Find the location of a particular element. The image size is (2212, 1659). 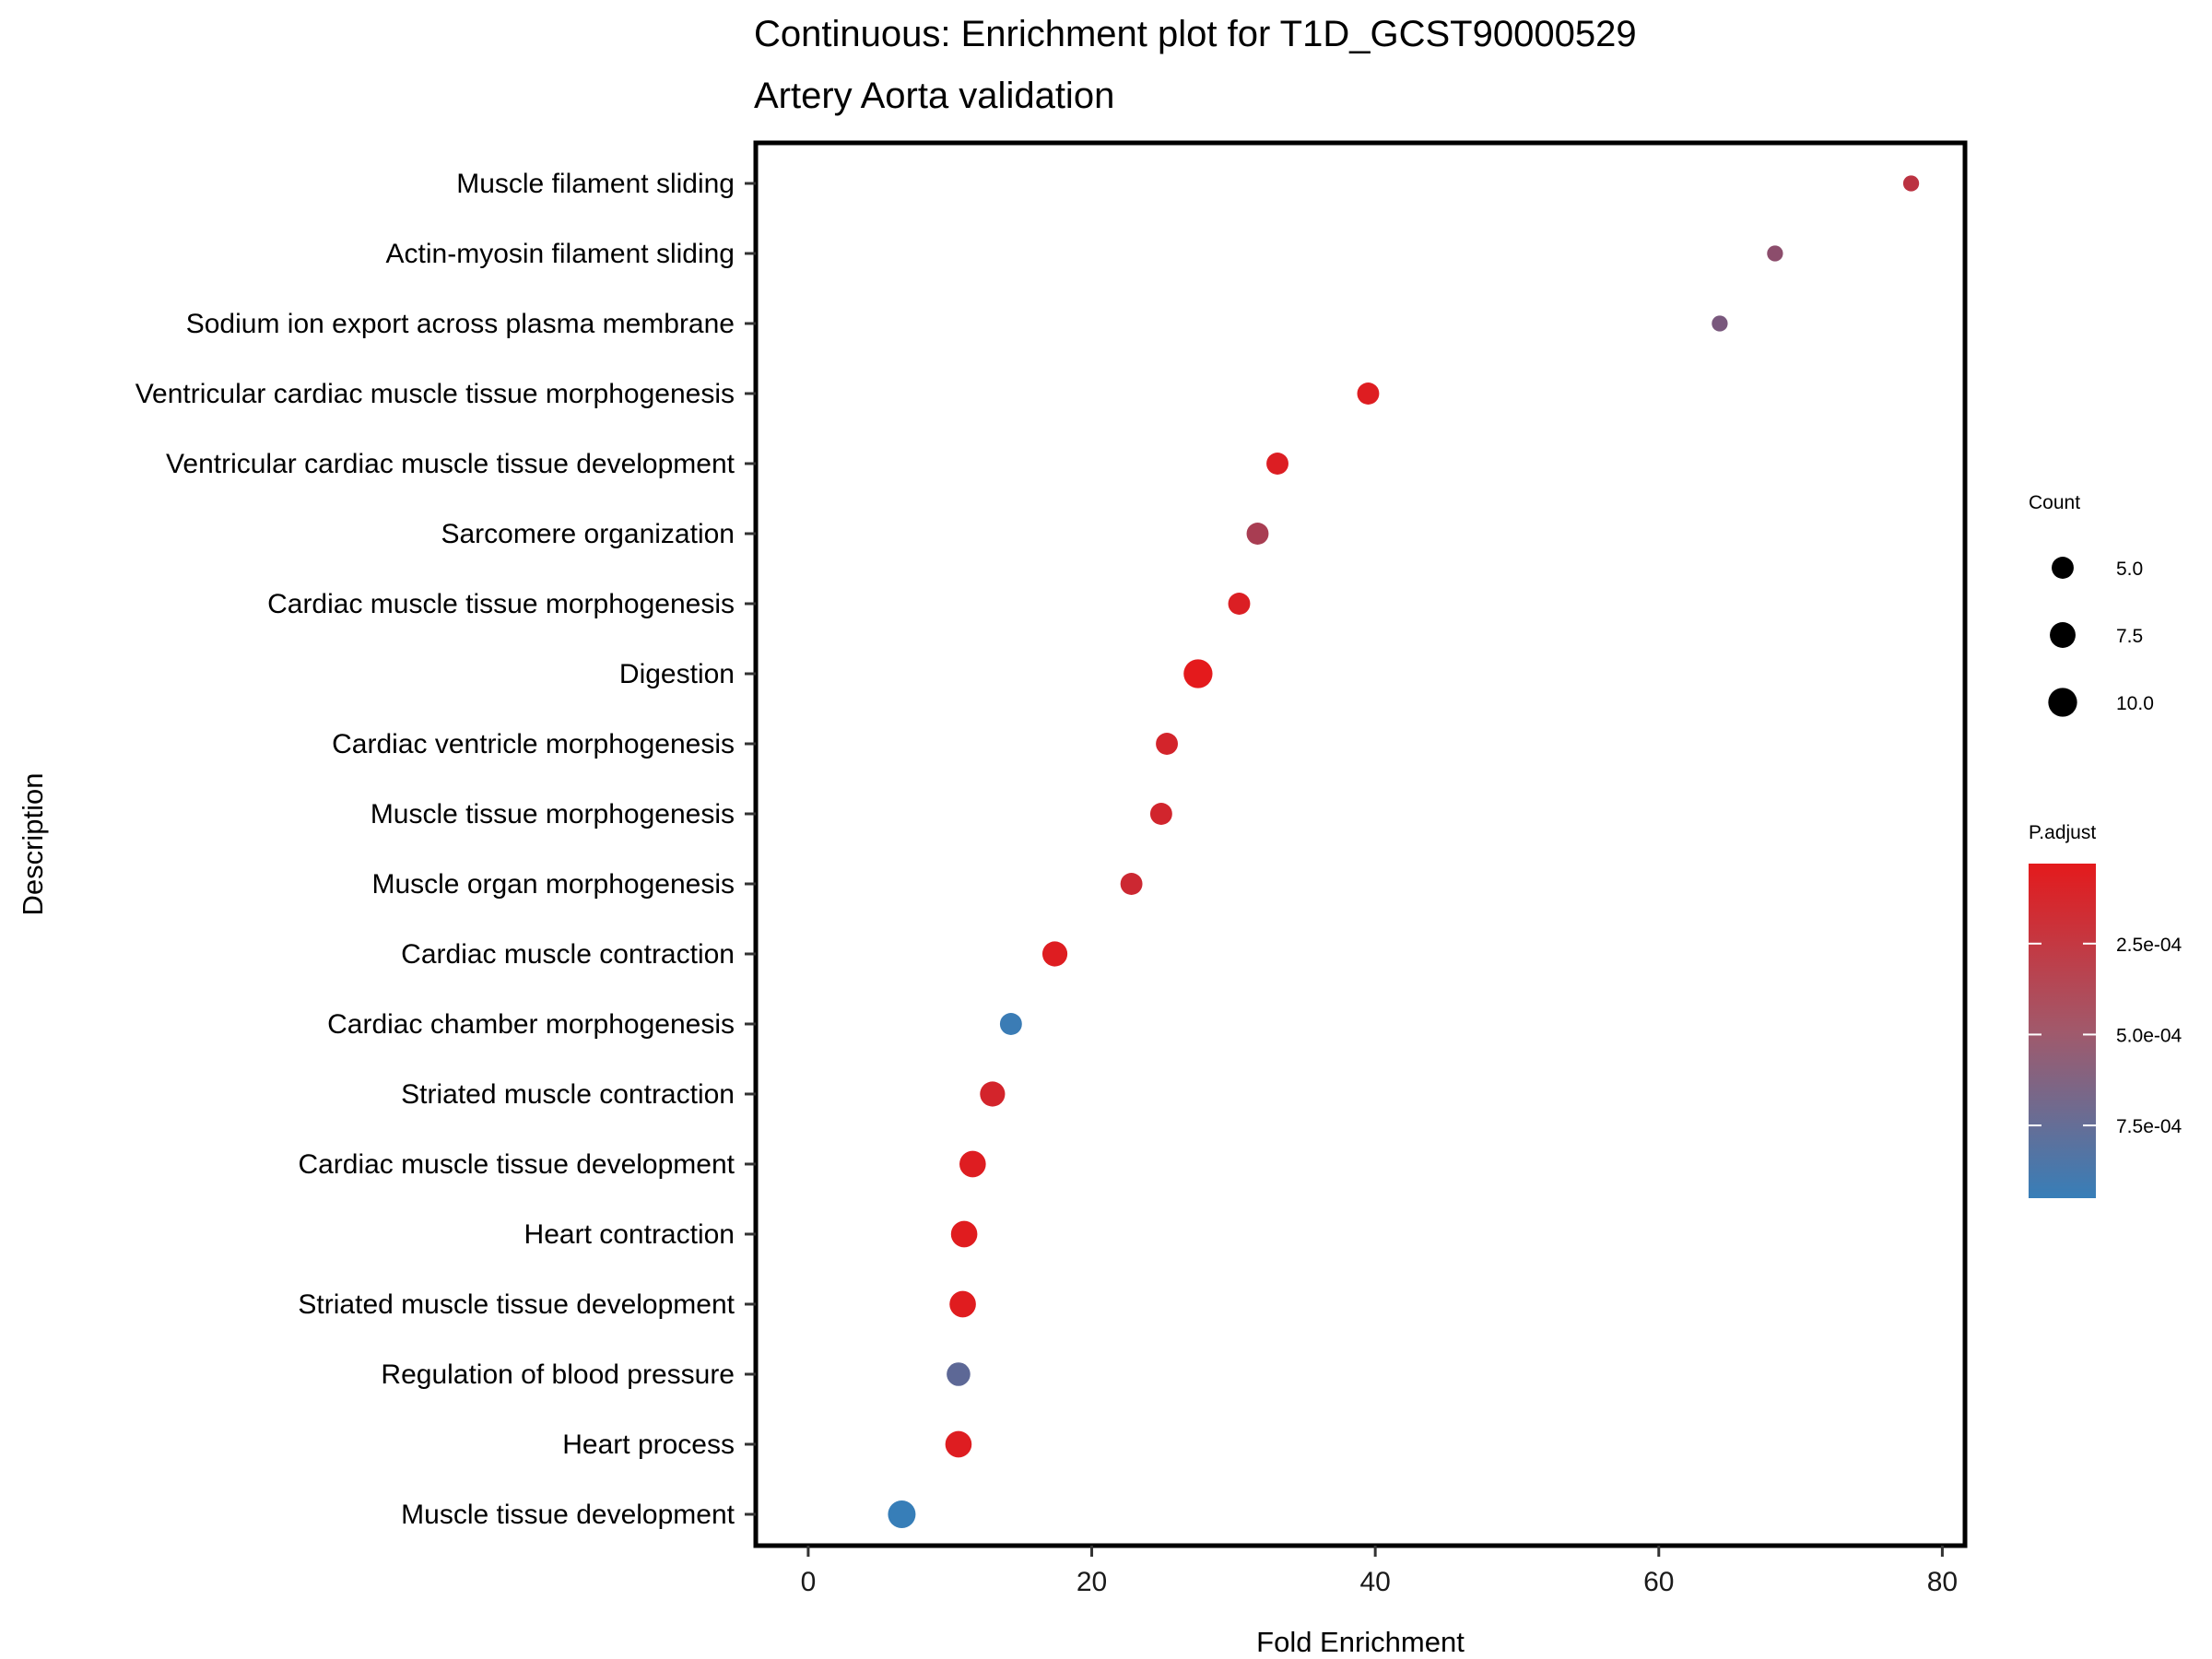

y-axis-label: Cardiac ventricle morphogenesis is located at coordinates (533, 744).